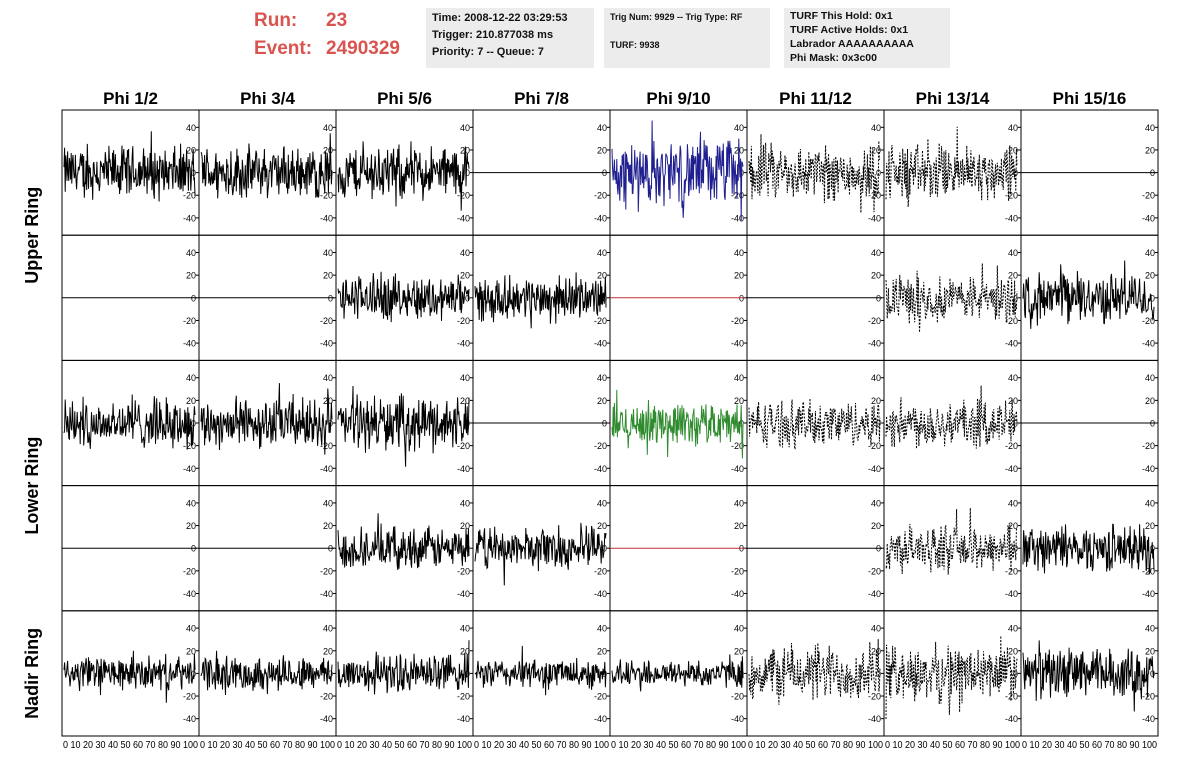 This screenshot has width=1196, height=772. What do you see at coordinates (32, 235) in the screenshot?
I see `ring-label: Upper Ring` at bounding box center [32, 235].